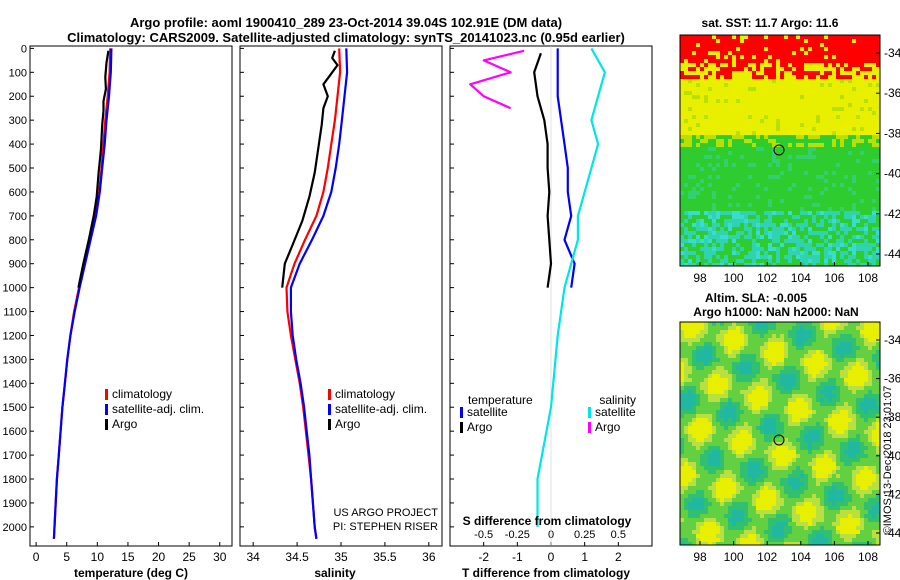 This screenshot has width=900, height=580. Describe the element at coordinates (756, 298) in the screenshot. I see `sla-map-title: Altim. SLA: -0.005` at that location.